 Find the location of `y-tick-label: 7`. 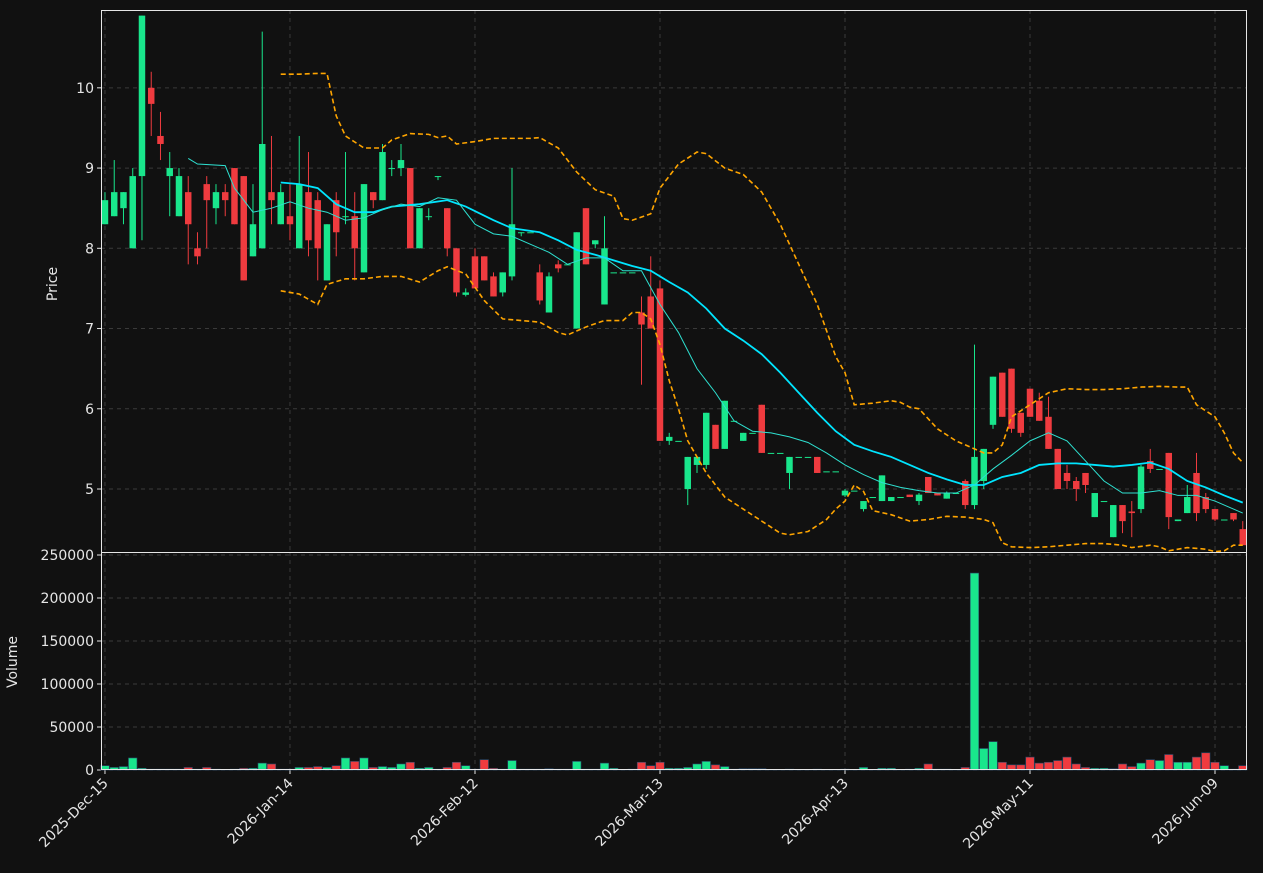

y-tick-label: 7 is located at coordinates (89, 330).